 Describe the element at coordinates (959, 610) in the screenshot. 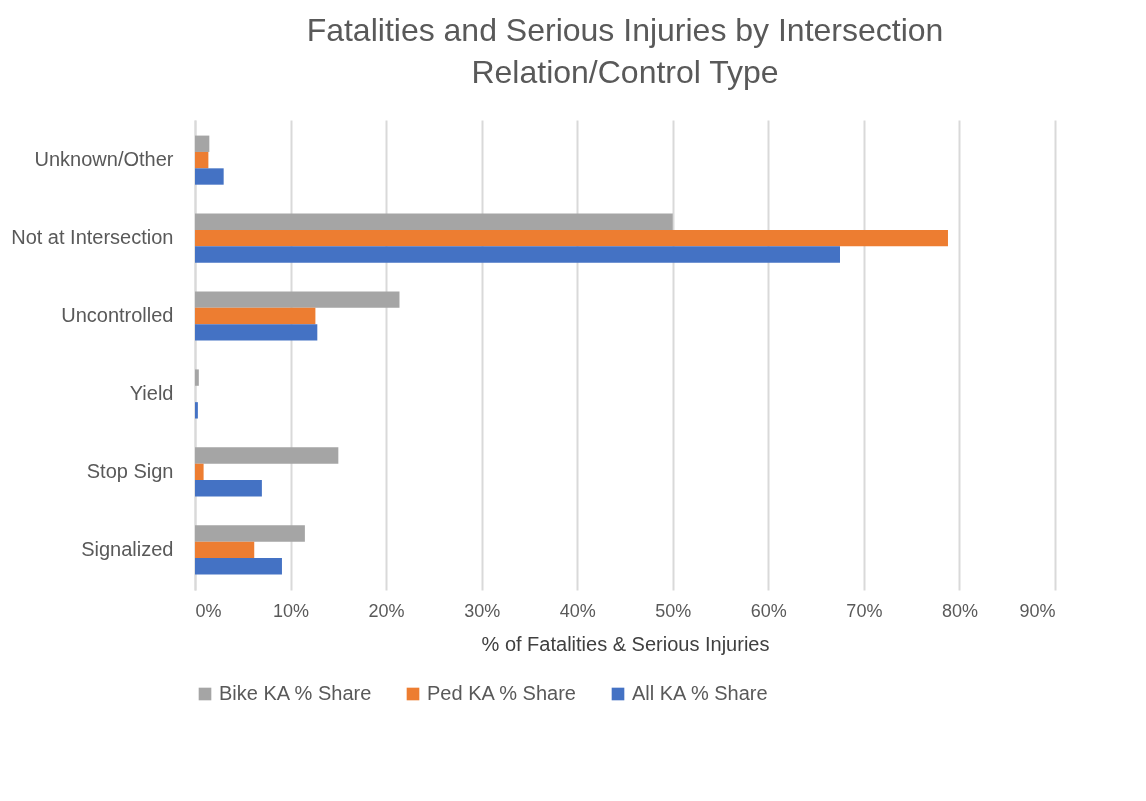

I see `x-tick-label: 80%` at that location.